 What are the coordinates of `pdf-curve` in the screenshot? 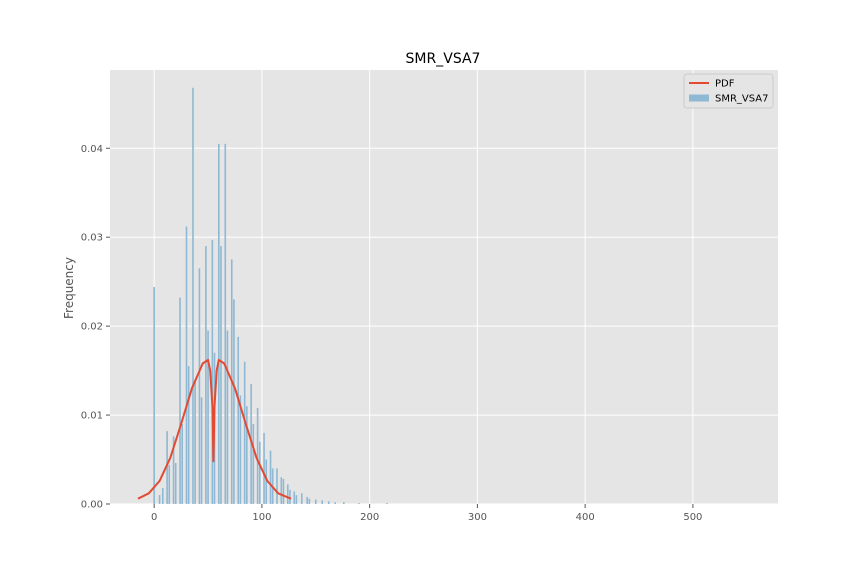 It's located at (214, 429).